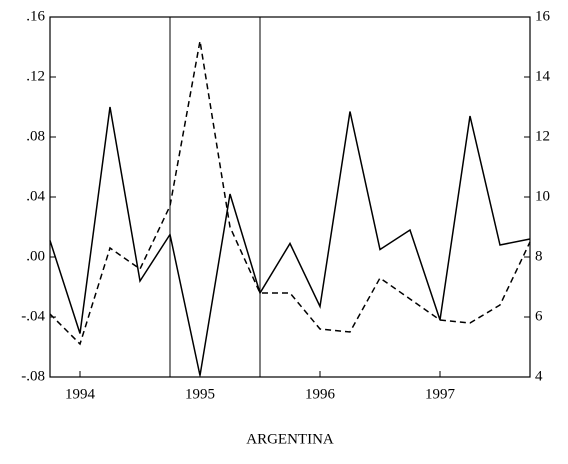  What do you see at coordinates (543, 76) in the screenshot?
I see `y2-tick-label: 14` at bounding box center [543, 76].